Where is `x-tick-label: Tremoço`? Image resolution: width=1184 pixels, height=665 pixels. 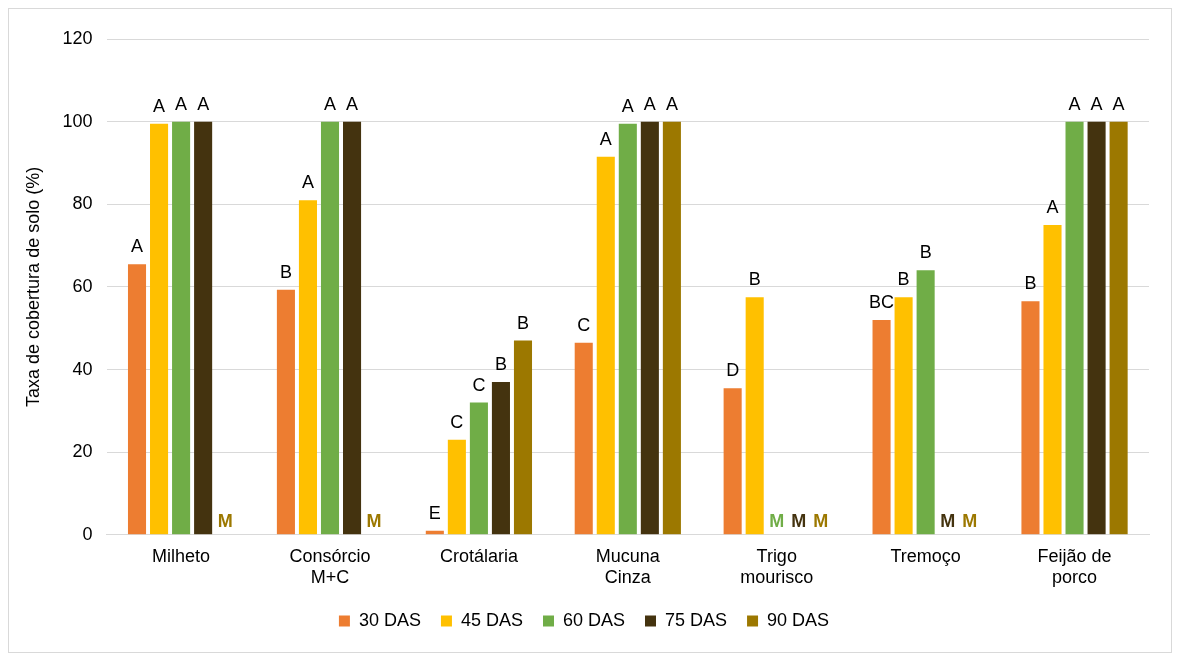
x-tick-label: Tremoço is located at coordinates (925, 555).